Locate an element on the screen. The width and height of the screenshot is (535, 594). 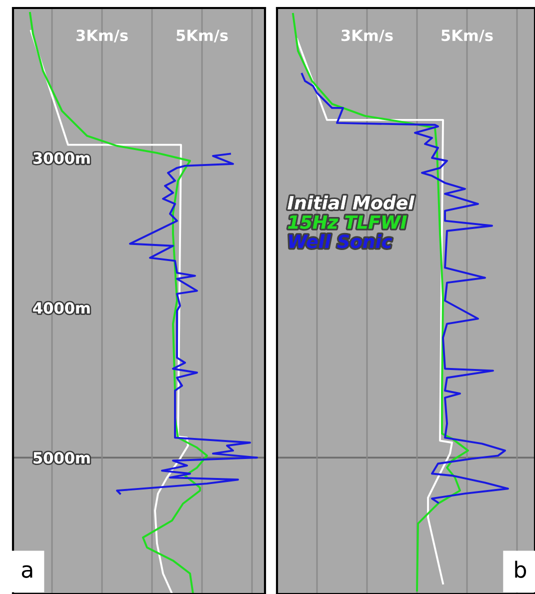
annotation: a is located at coordinates (27, 571).